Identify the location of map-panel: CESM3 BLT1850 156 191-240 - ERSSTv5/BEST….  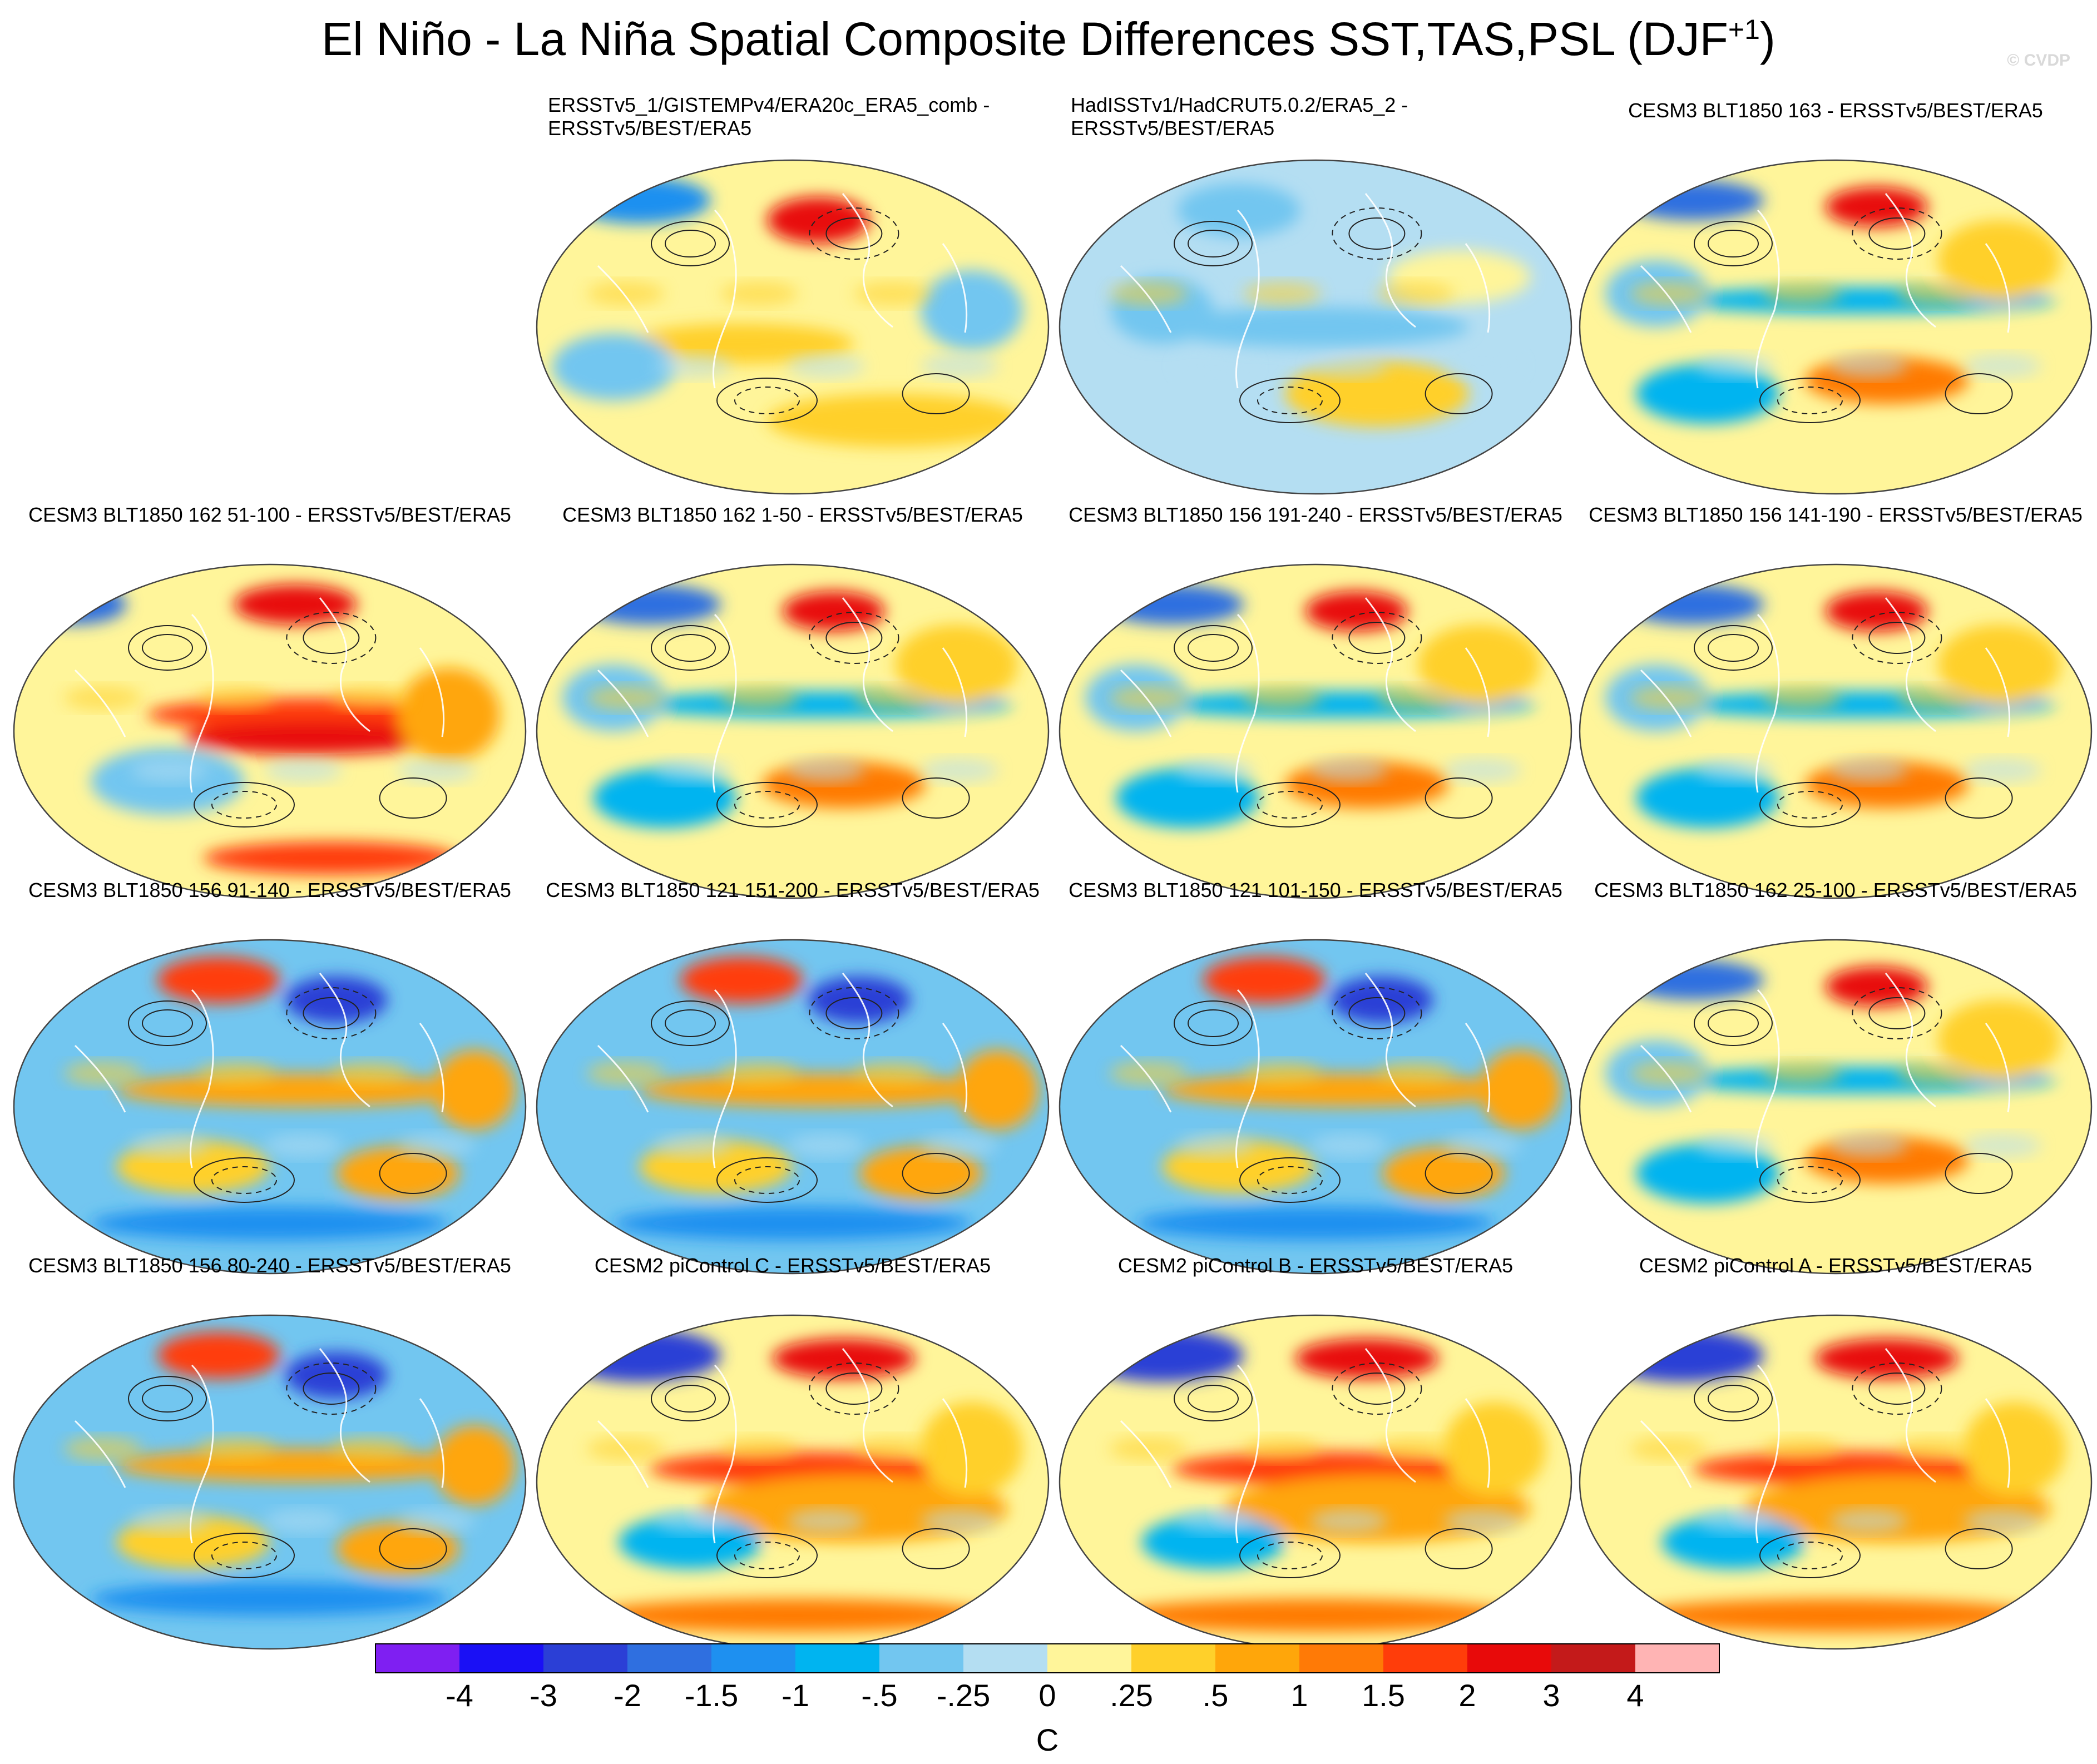
(1315, 703).